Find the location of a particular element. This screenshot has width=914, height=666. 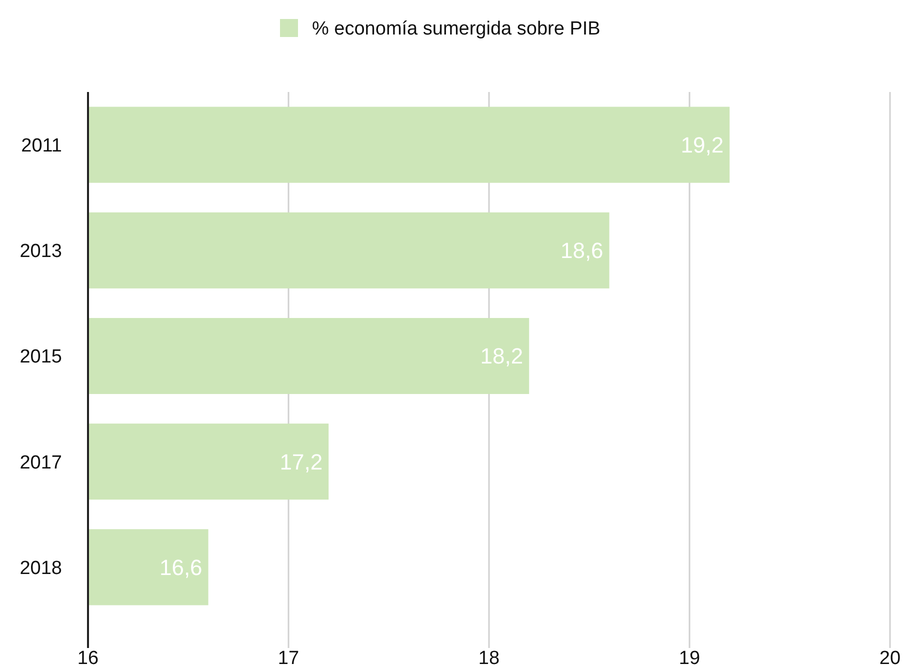

x-tick-label: 16 is located at coordinates (88, 657).